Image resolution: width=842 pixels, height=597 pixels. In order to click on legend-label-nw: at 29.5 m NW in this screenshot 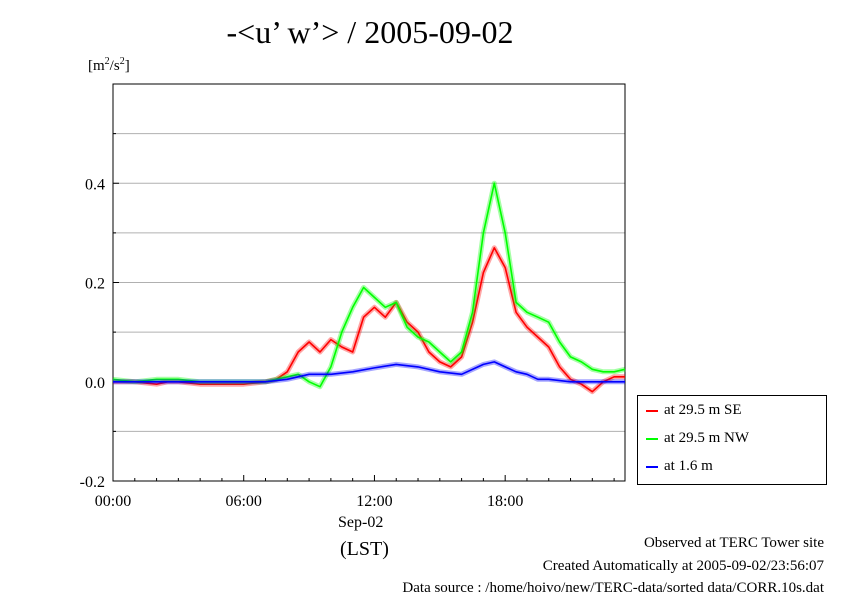, I will do `click(706, 438)`.